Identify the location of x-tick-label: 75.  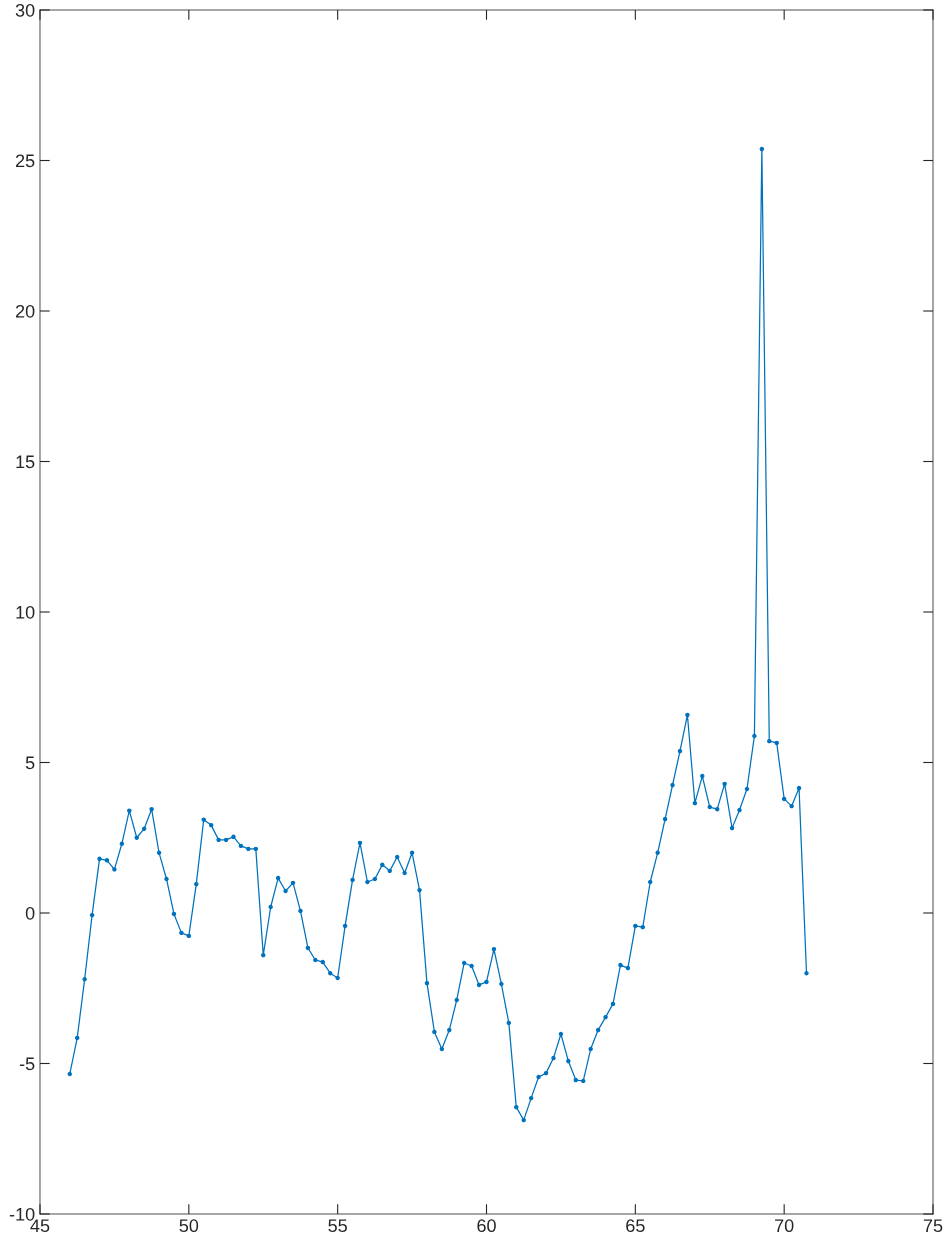
(933, 1226).